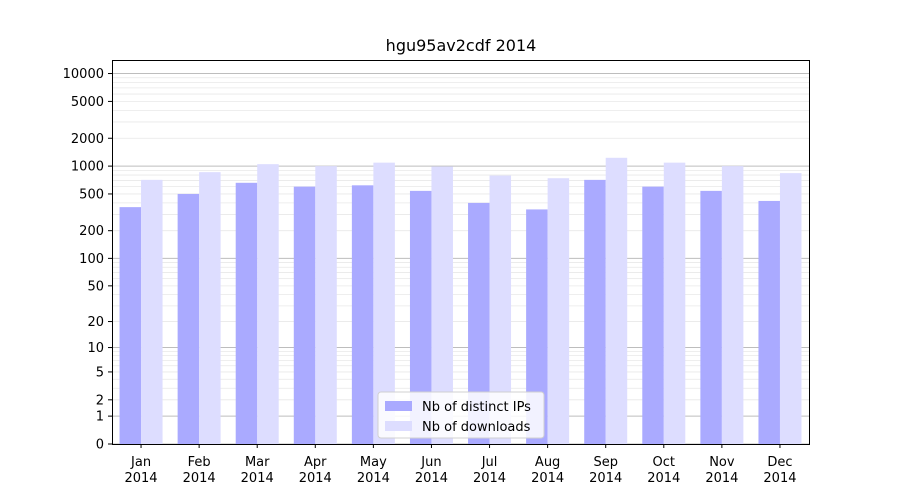 This screenshot has height=500, width=900. What do you see at coordinates (315, 470) in the screenshot?
I see `x-tick-label: Apr 2014` at bounding box center [315, 470].